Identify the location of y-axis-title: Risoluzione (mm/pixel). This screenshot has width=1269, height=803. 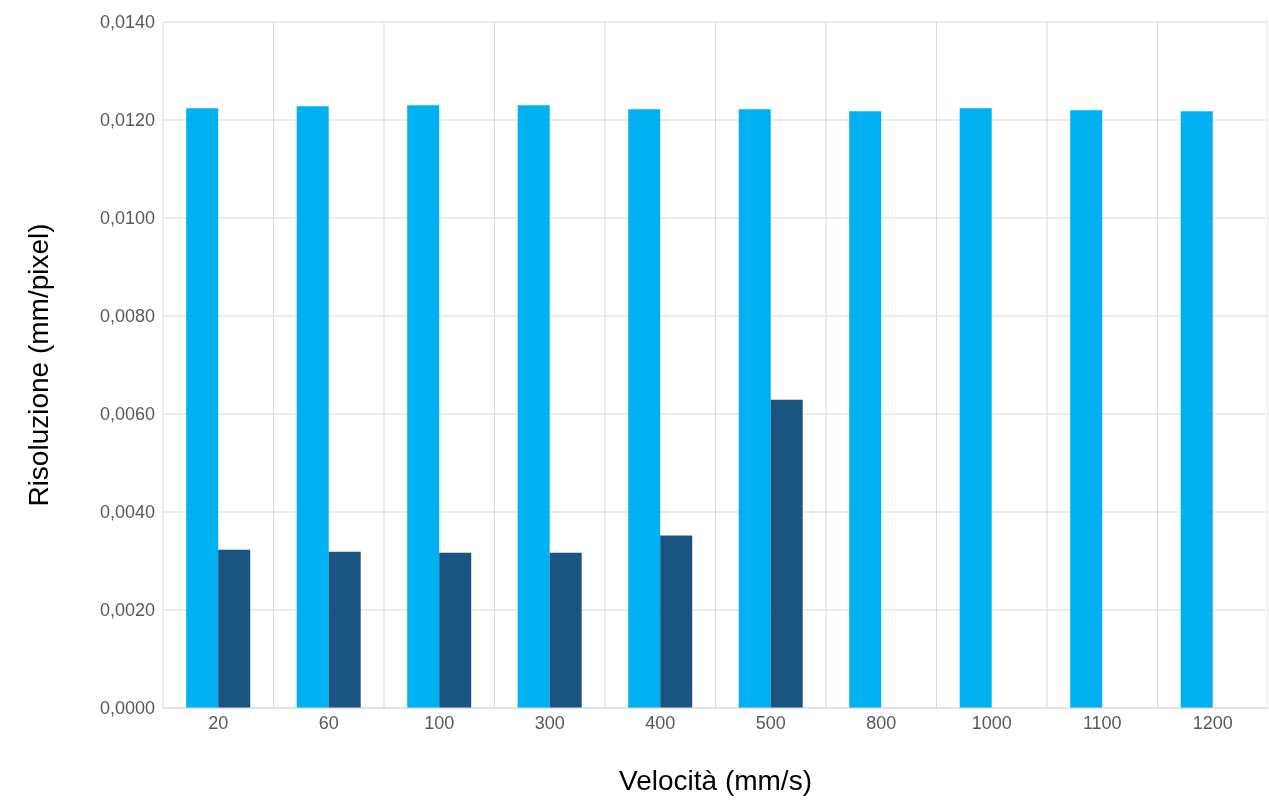
(38, 365).